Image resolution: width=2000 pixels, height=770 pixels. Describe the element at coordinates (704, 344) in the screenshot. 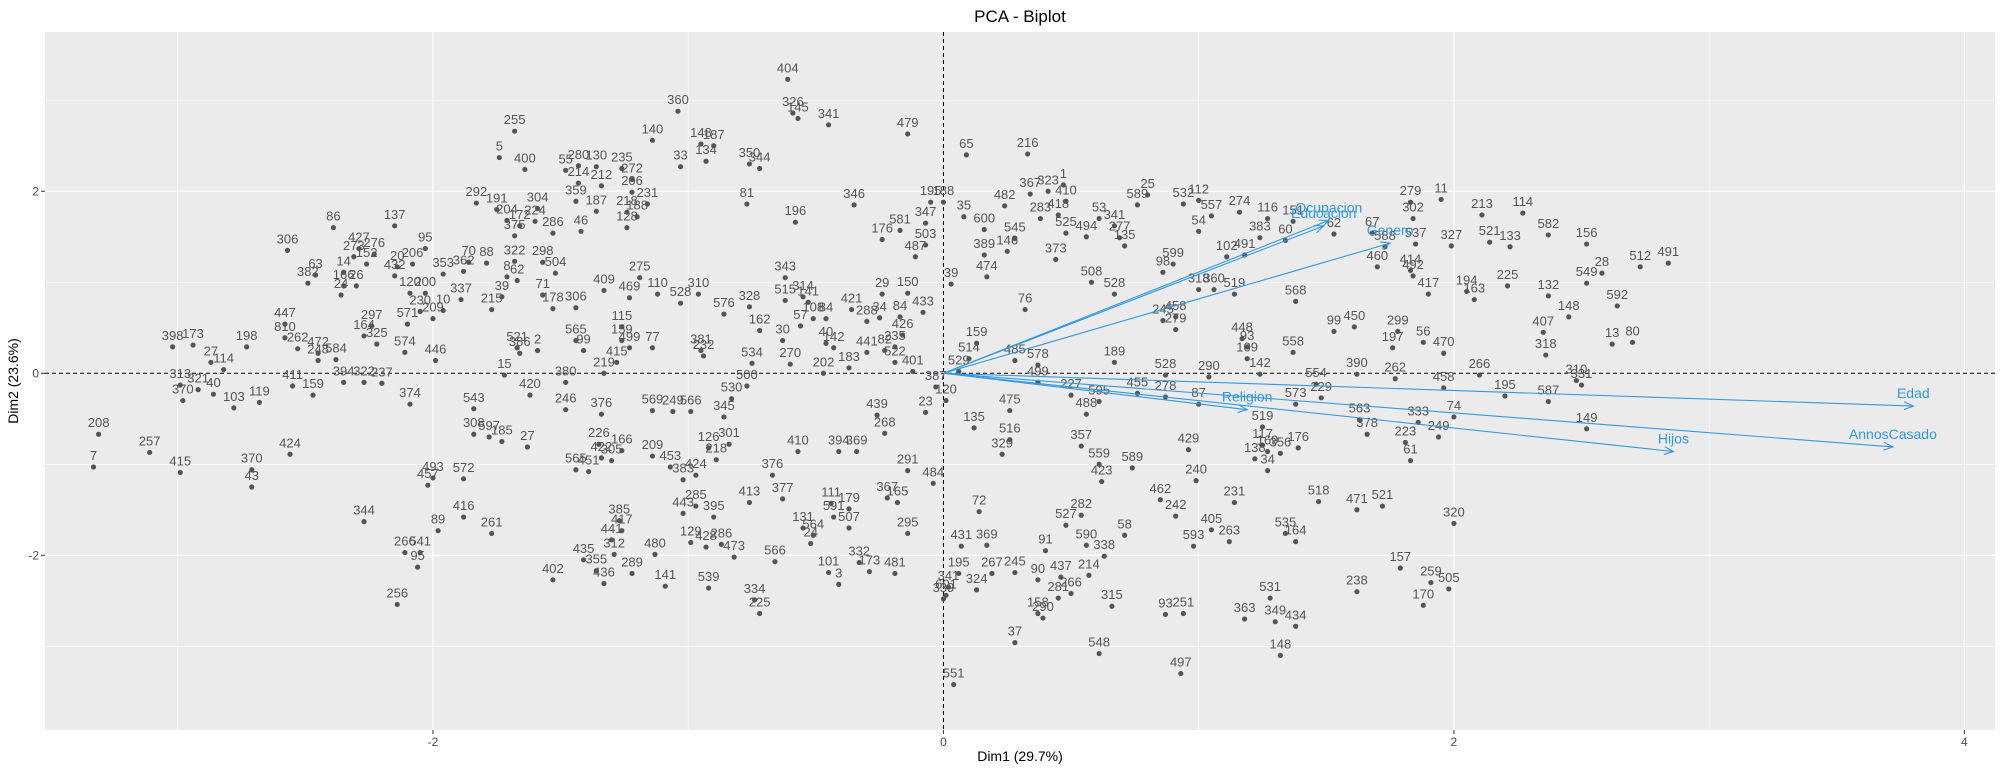

I see `point-label: 232` at that location.